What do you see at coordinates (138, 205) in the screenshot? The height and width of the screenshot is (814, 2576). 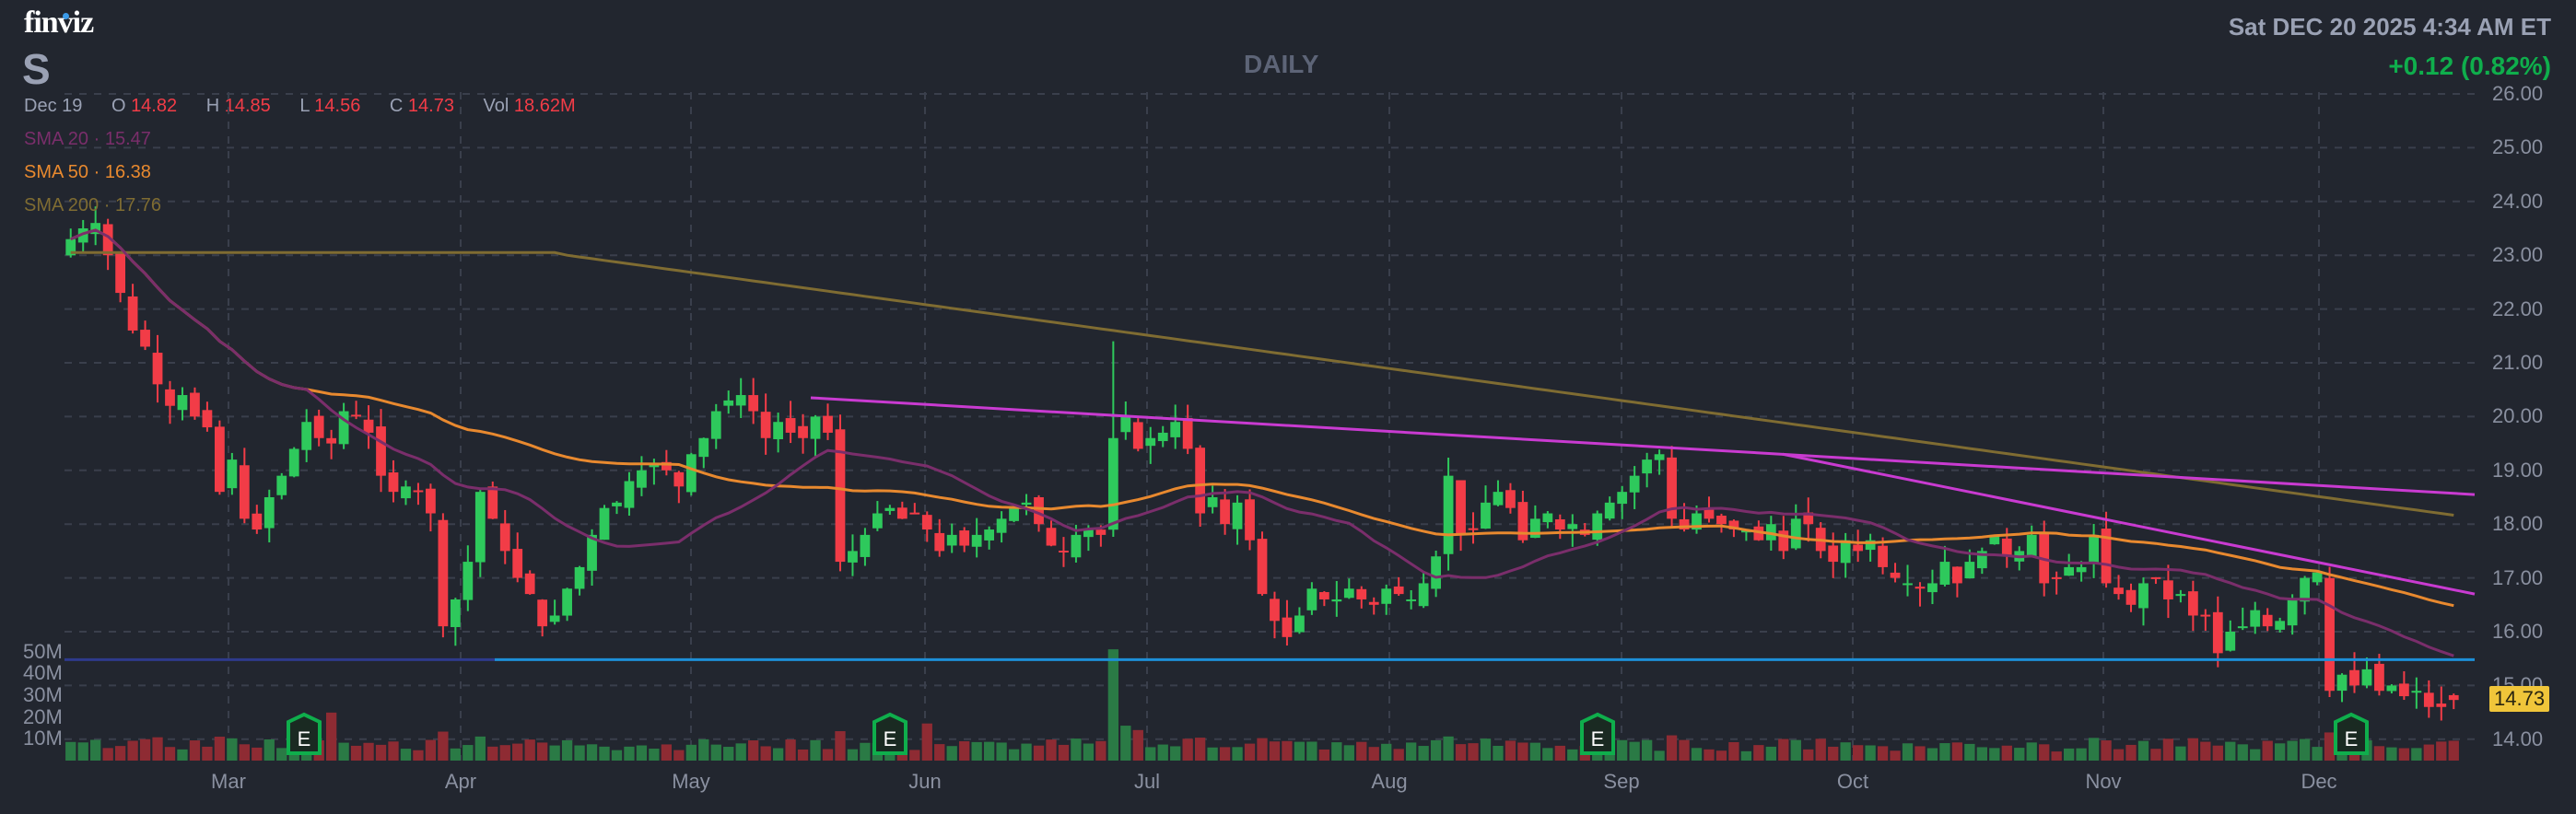 I see `sma200-value: 17.76` at bounding box center [138, 205].